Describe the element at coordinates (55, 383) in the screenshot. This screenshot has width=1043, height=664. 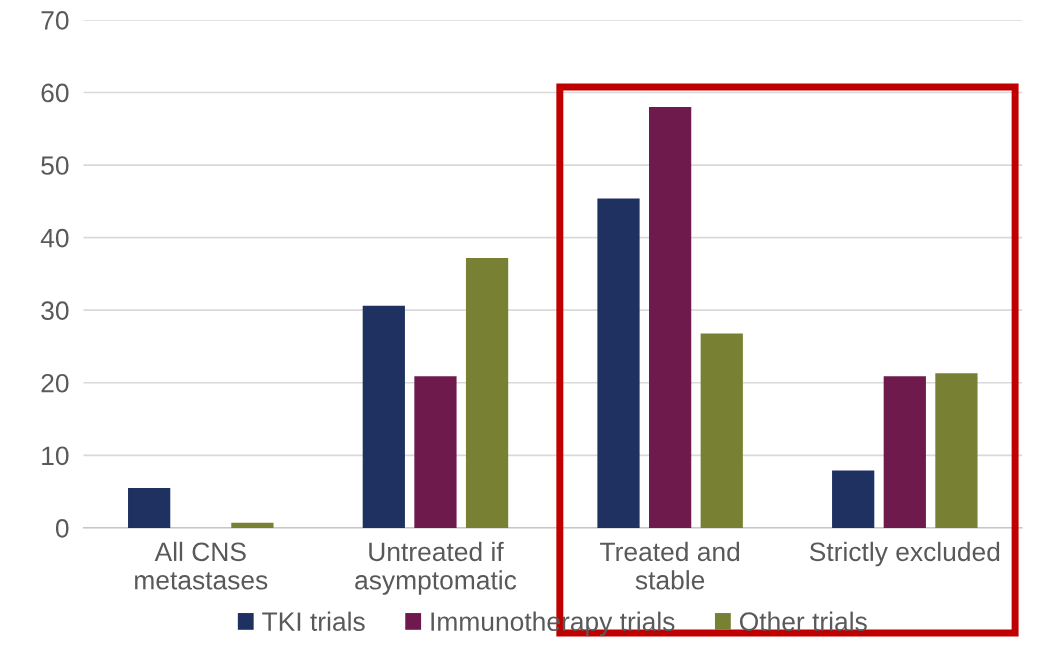
I see `y-tick-label: 20` at that location.